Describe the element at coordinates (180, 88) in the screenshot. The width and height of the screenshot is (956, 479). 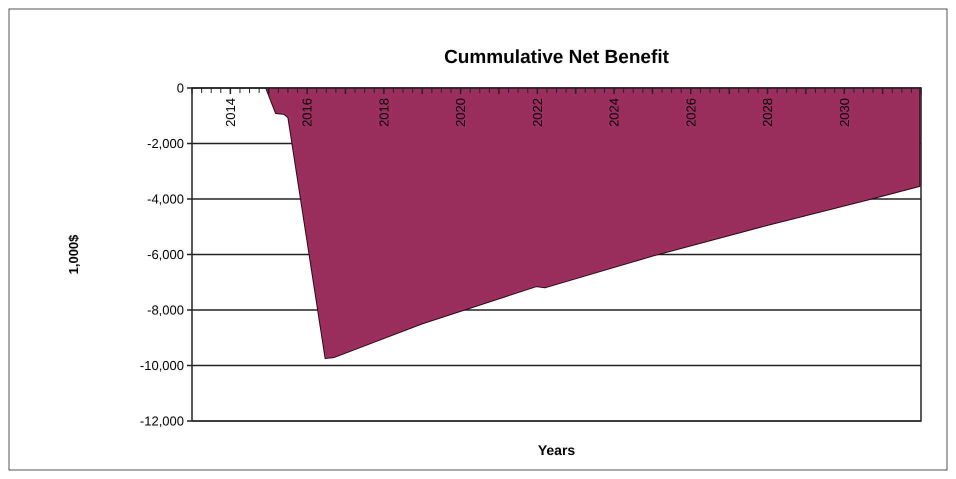
I see `y-tick-label: 0` at that location.